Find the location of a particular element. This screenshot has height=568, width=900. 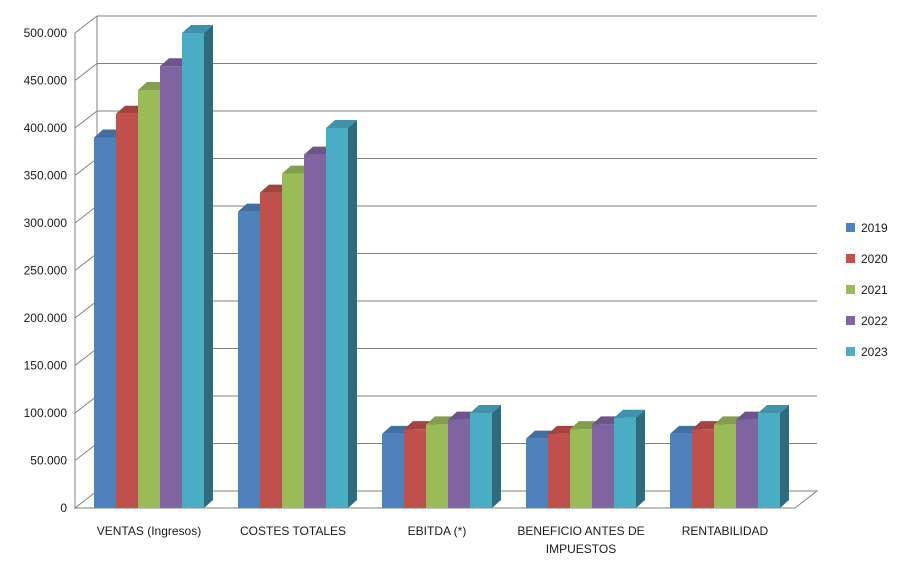

legend-label: 2020 is located at coordinates (874, 258).